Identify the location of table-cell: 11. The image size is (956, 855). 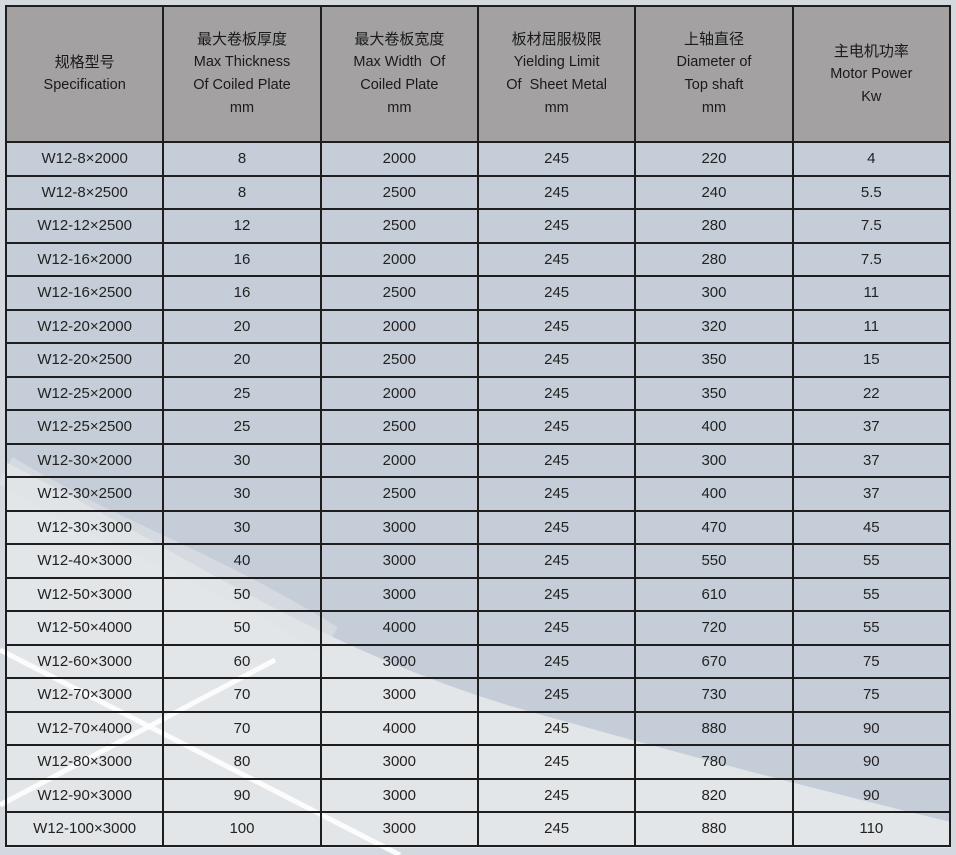
(871, 293).